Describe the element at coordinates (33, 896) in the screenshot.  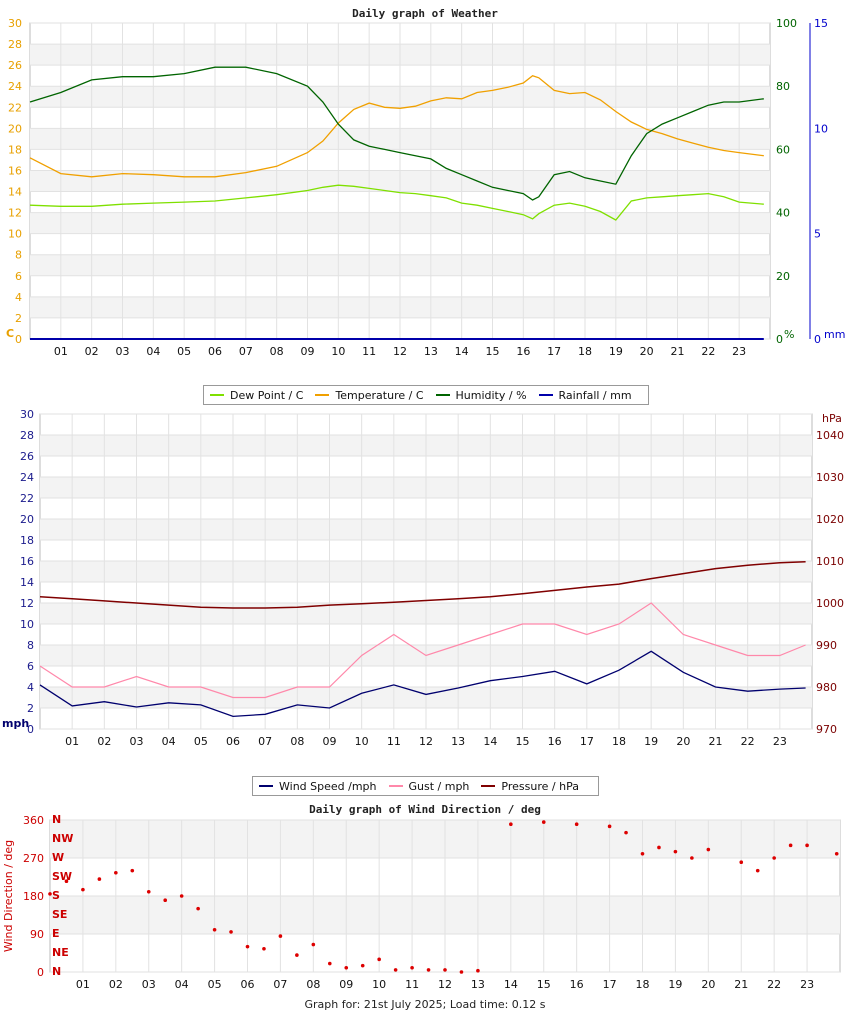
I see `y-direction-tick-label: 180` at that location.